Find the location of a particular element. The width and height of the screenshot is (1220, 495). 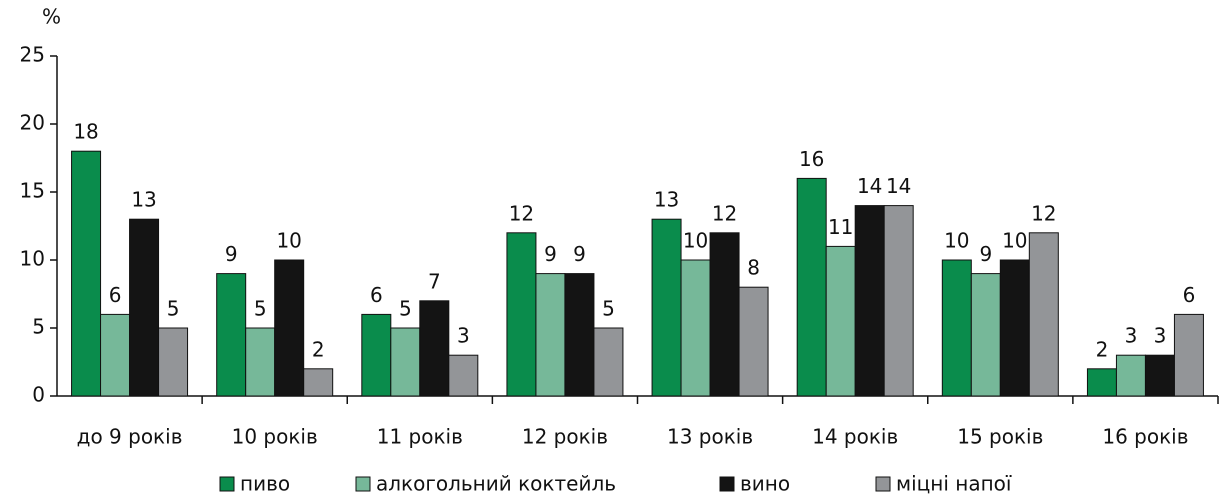

legend-label: пиво is located at coordinates (265, 483).